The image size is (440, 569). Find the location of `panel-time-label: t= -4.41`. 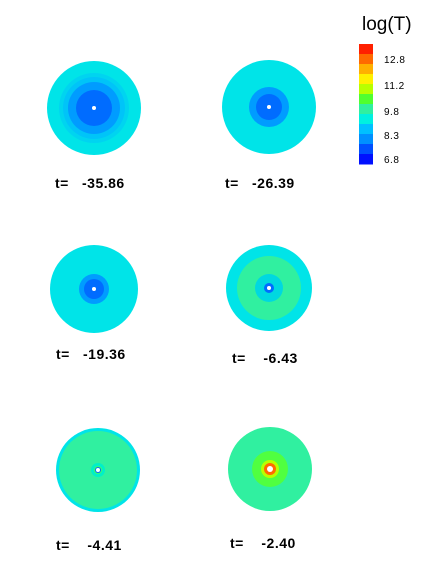

panel-time-label: t= -4.41 is located at coordinates (89, 545).